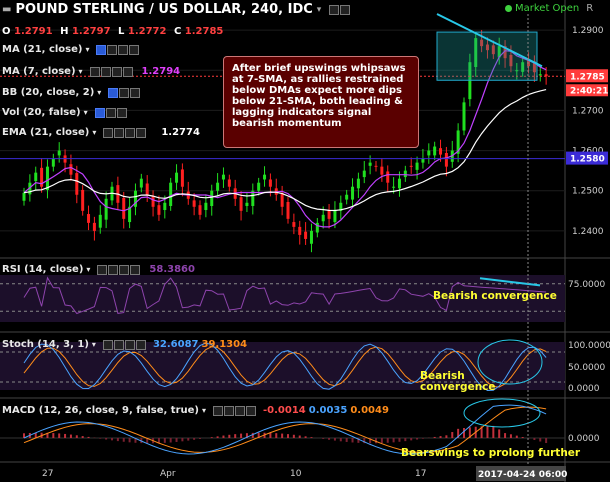  What do you see at coordinates (71, 92) in the screenshot?
I see `indicator-row-bb: BB (20, close, 2) ▾` at bounding box center [71, 92].